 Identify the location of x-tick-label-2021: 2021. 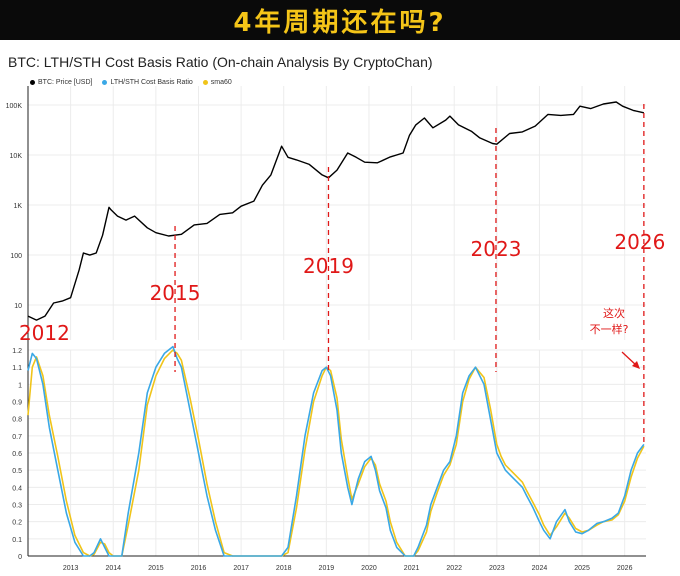
(412, 568).